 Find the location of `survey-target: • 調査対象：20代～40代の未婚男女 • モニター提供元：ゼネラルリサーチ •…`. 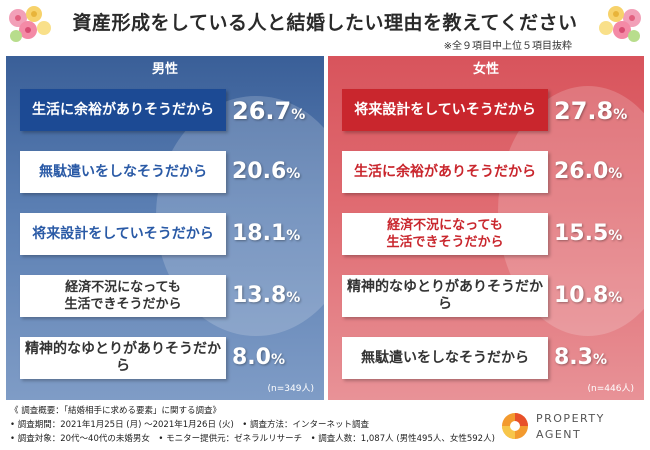

survey-target: • 調査対象：20代～40代の未婚男女 • モニター提供元：ゼネラルリサーチ •… is located at coordinates (252, 439).